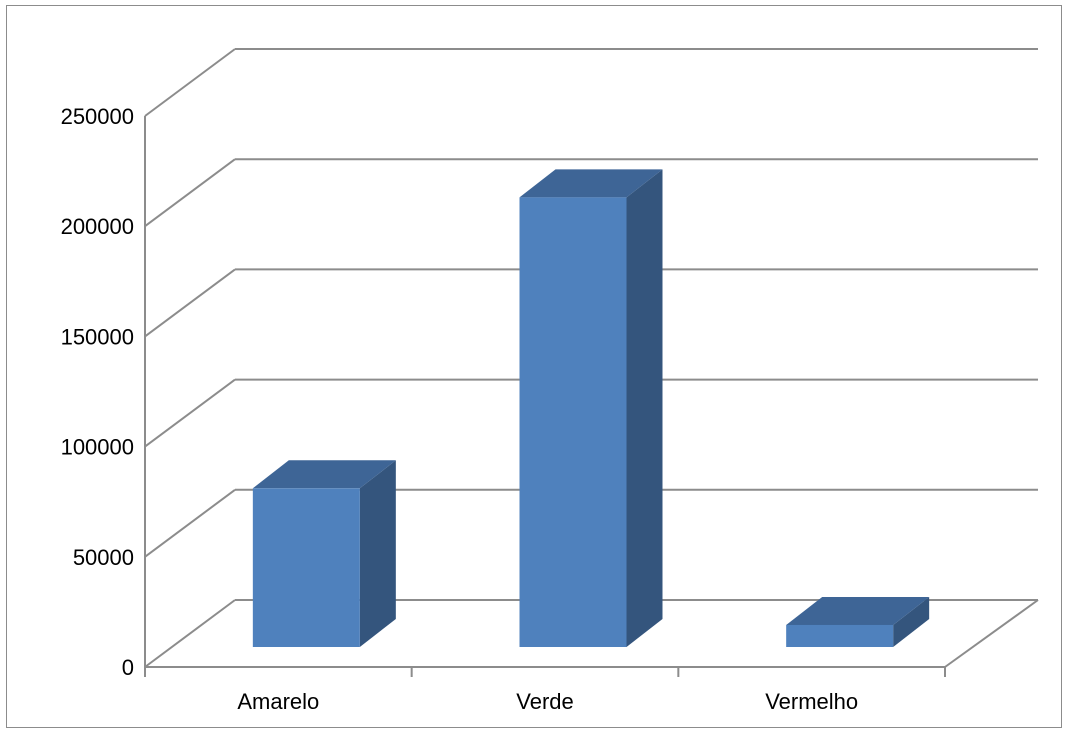 Image resolution: width=1068 pixels, height=733 pixels. Describe the element at coordinates (97, 226) in the screenshot. I see `y-tick-label: 200000` at that location.